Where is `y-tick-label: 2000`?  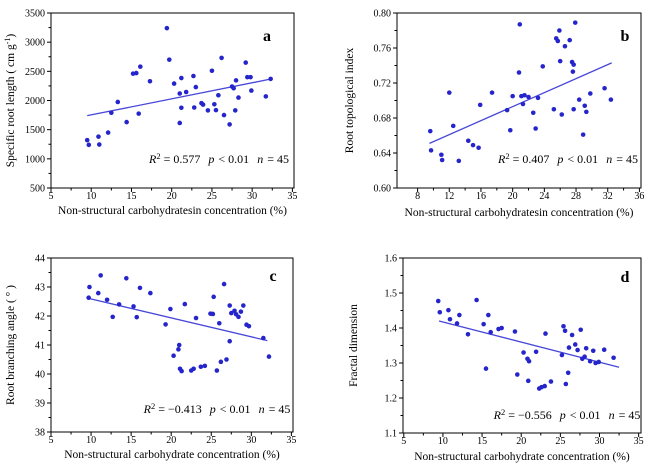 y-tick-label: 2000 is located at coordinates (35, 101).